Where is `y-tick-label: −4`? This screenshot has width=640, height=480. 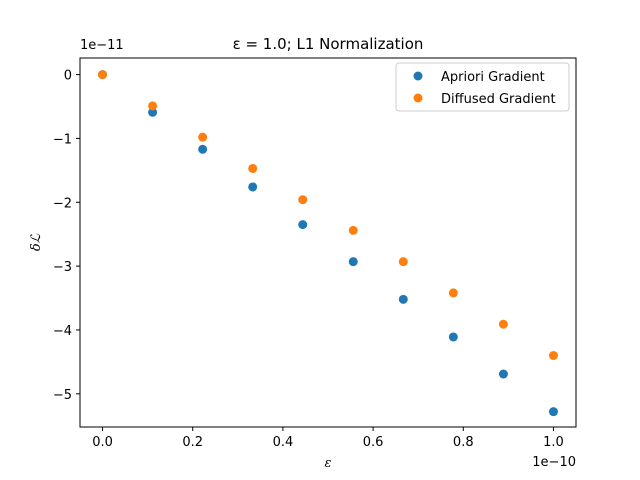 y-tick-label: −4 is located at coordinates (62, 331).